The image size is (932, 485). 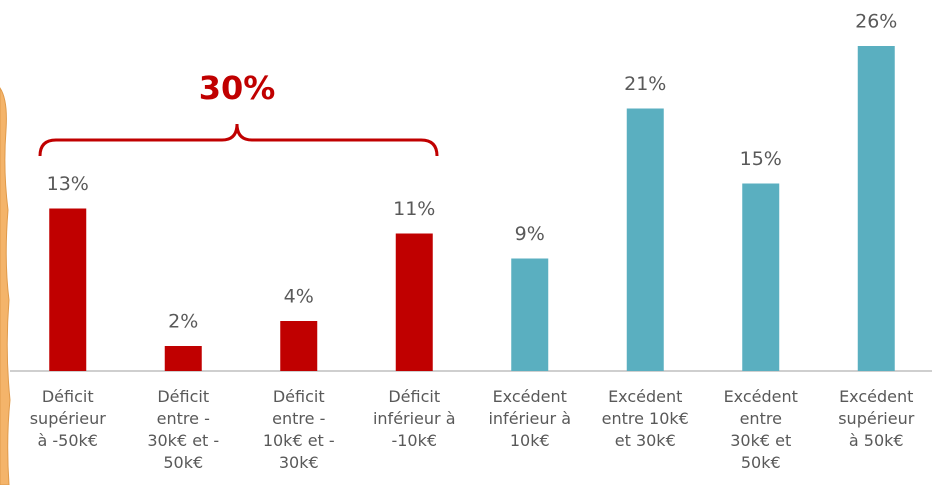 What do you see at coordinates (299, 297) in the screenshot?
I see `value-label: 4%` at bounding box center [299, 297].